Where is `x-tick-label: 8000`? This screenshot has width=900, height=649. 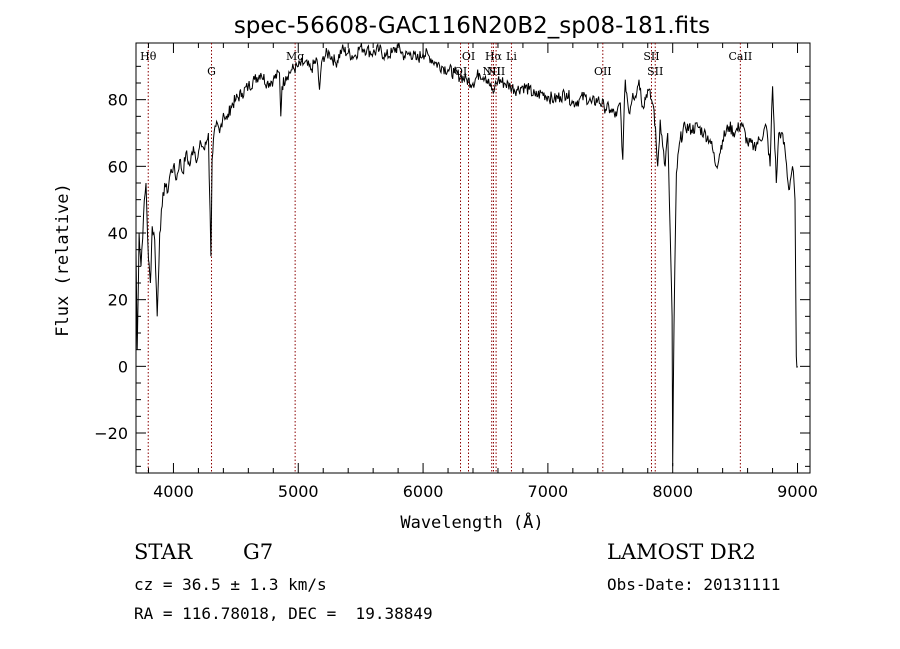 x-tick-label: 8000 is located at coordinates (672, 491).